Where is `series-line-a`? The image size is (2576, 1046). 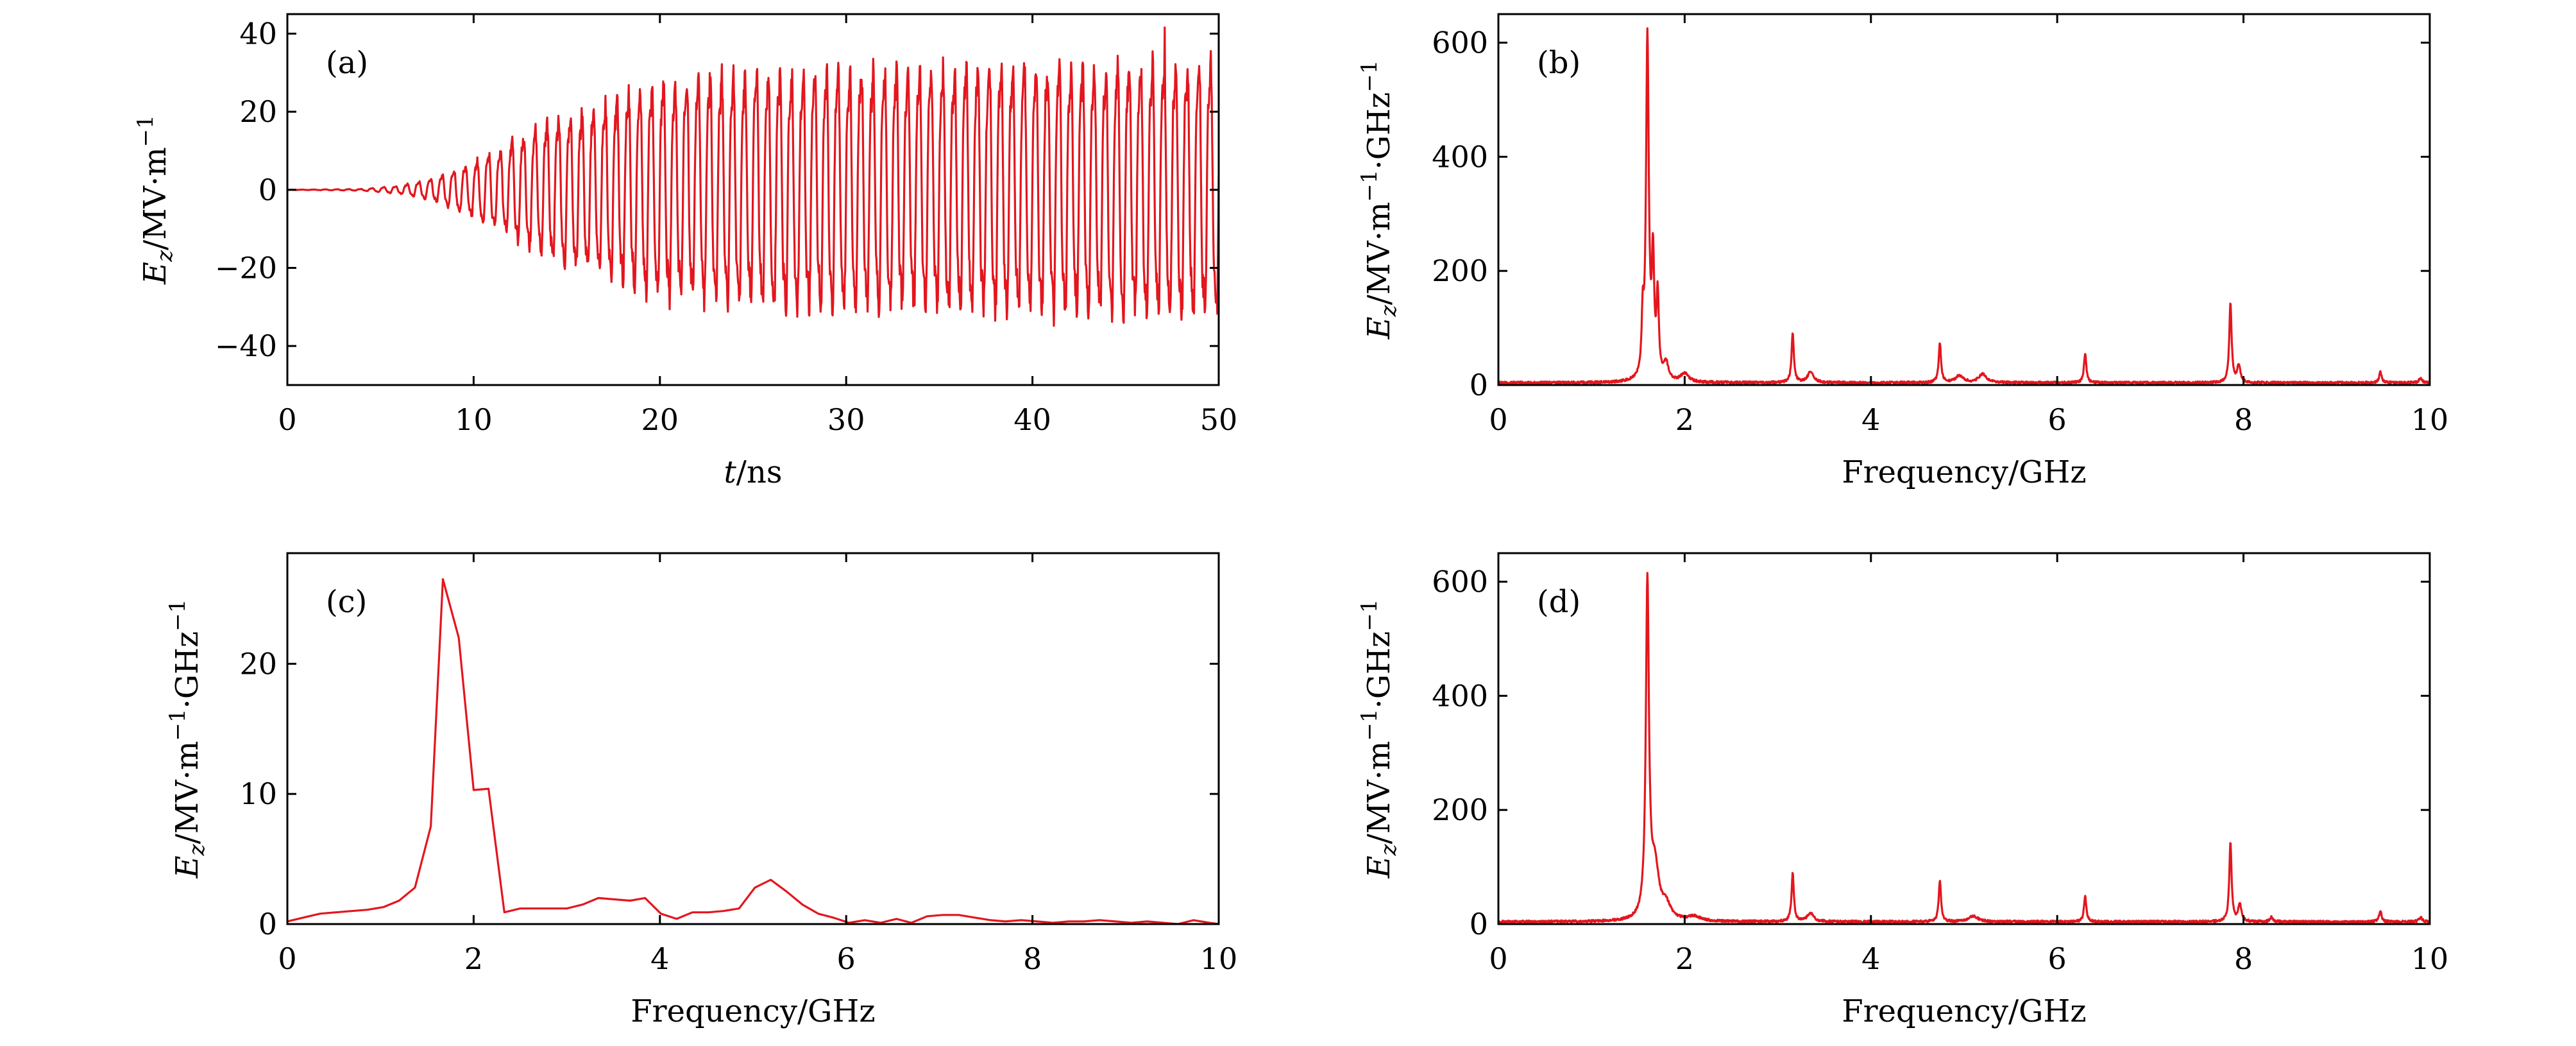
series-line-a is located at coordinates (753, 176).